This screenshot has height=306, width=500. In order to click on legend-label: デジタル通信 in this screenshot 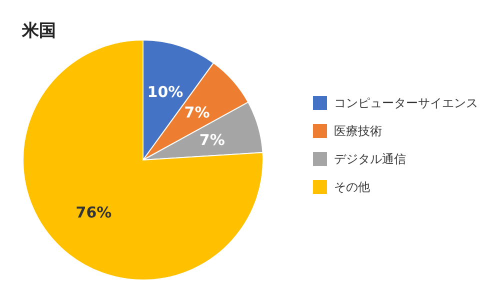, I will do `click(370, 159)`.